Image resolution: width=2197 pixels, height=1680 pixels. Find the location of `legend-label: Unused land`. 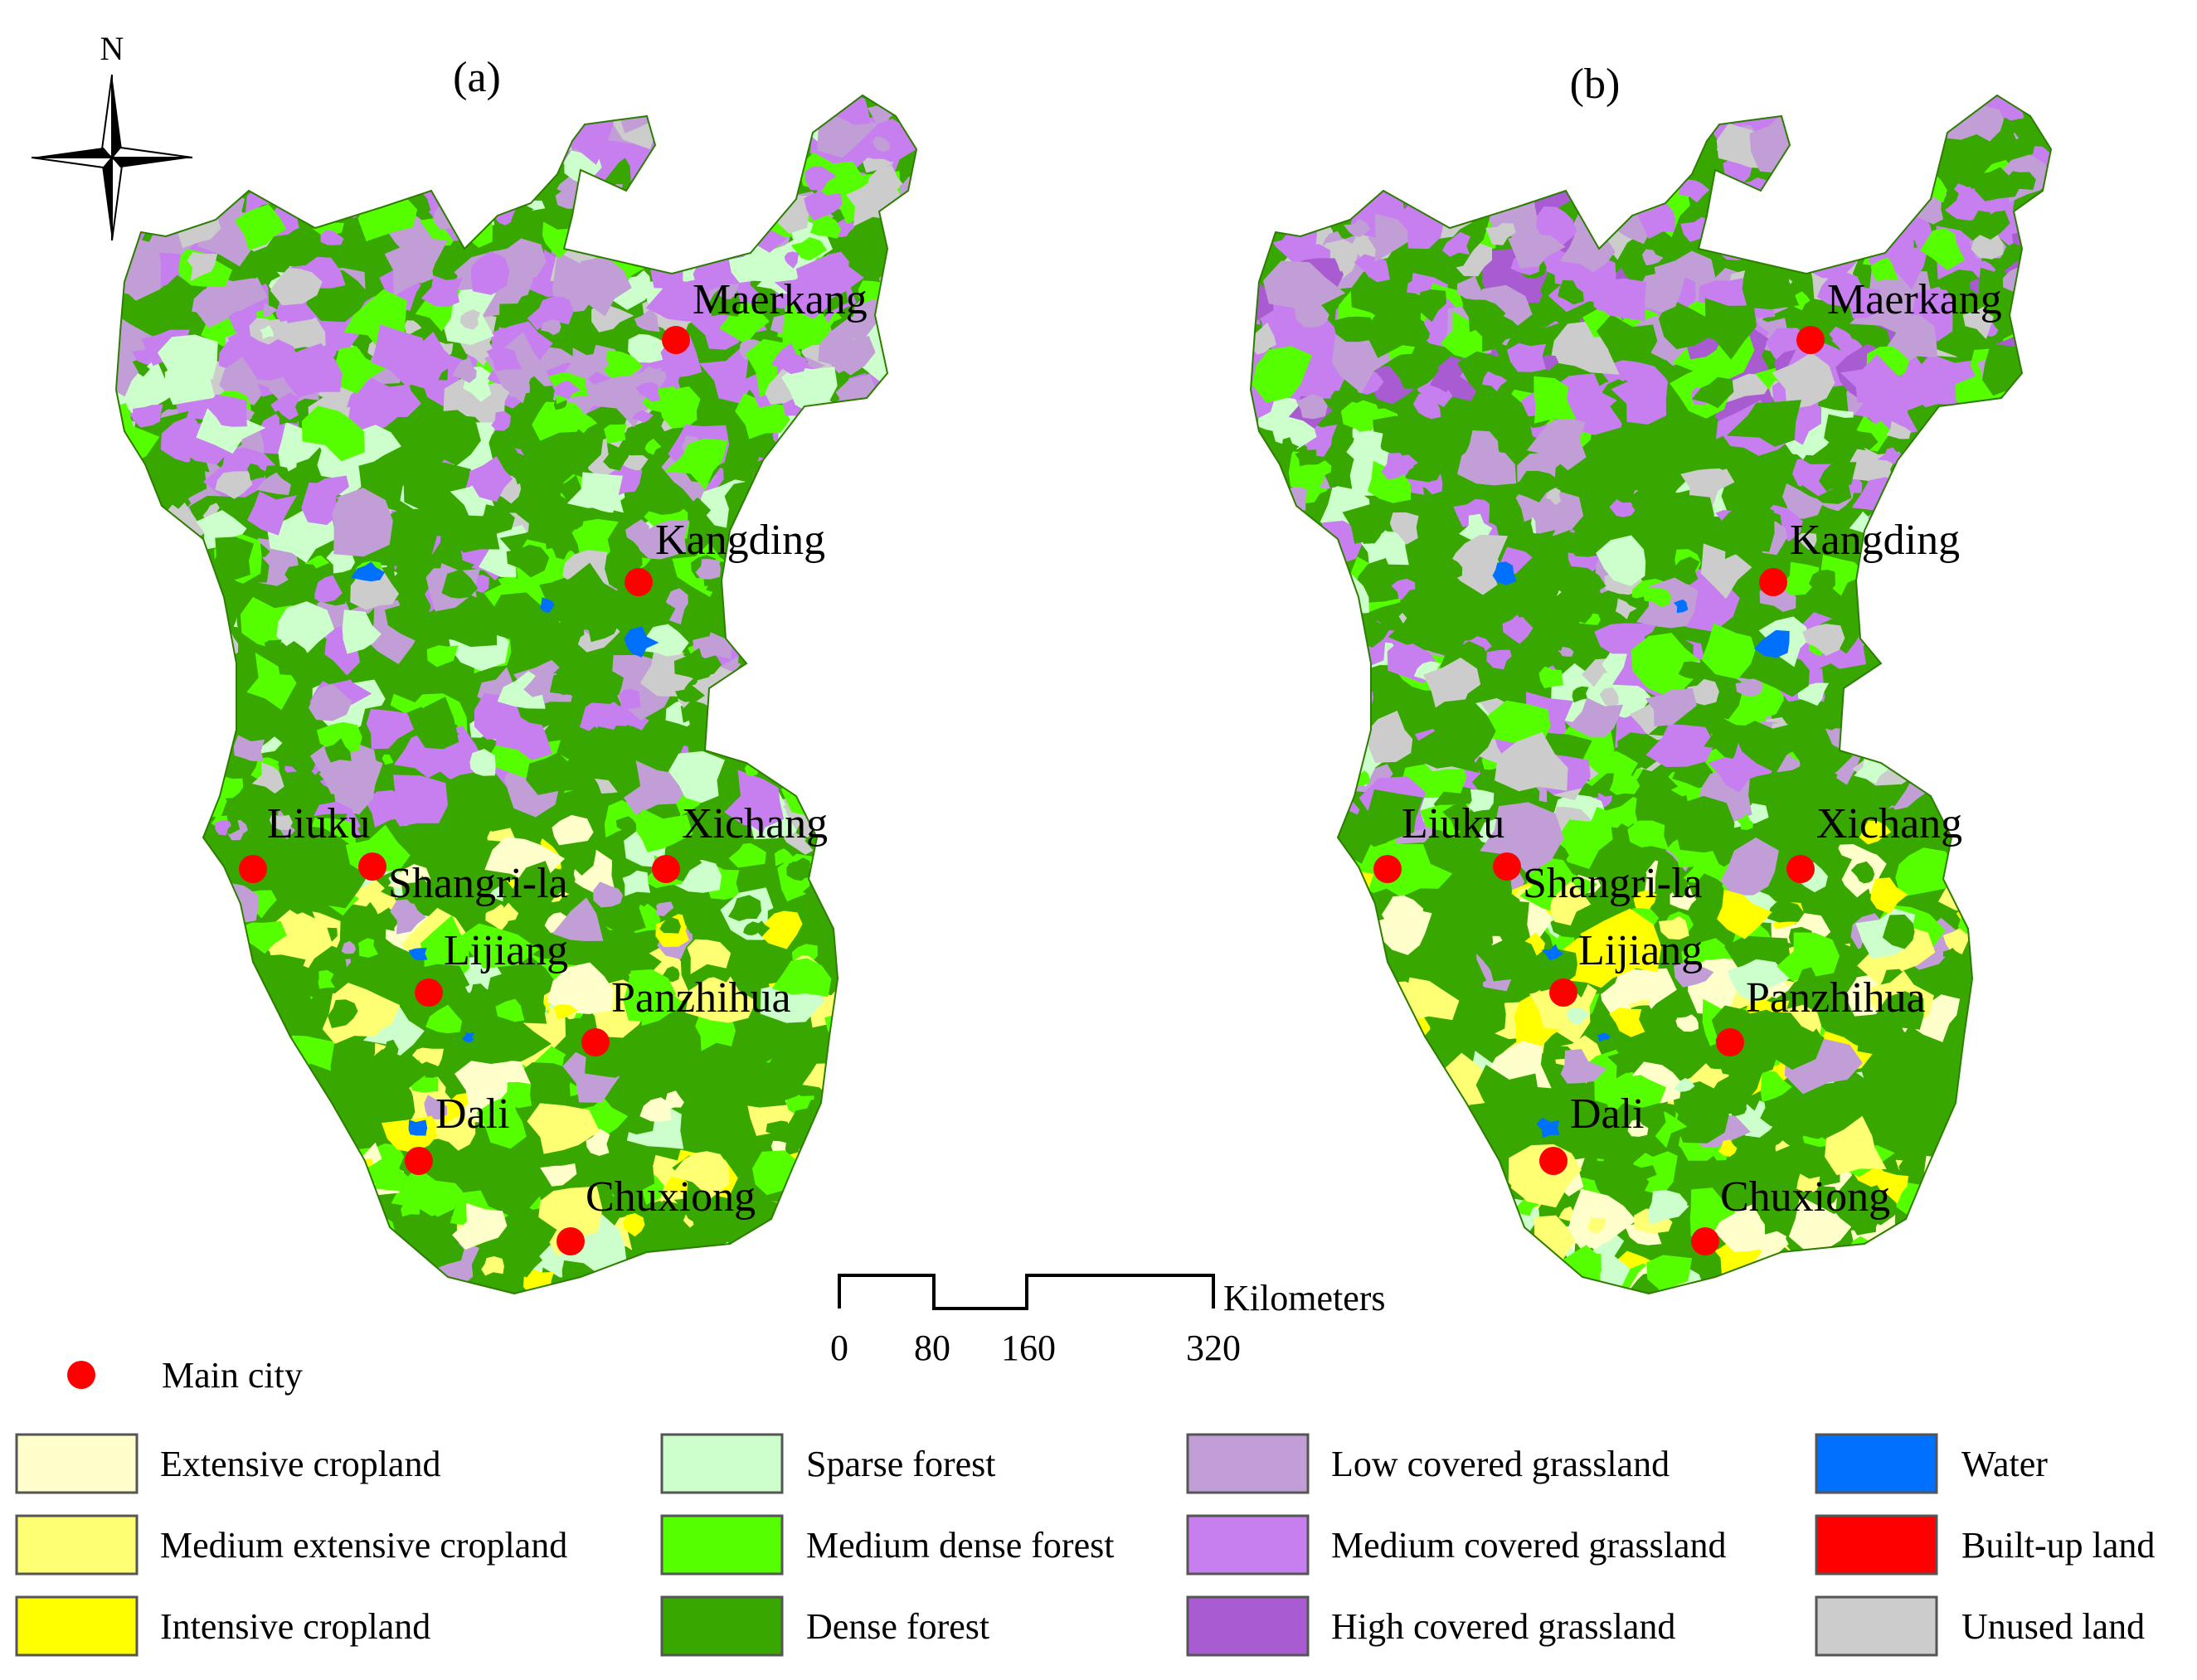

legend-label: Unused land is located at coordinates (2053, 1626).